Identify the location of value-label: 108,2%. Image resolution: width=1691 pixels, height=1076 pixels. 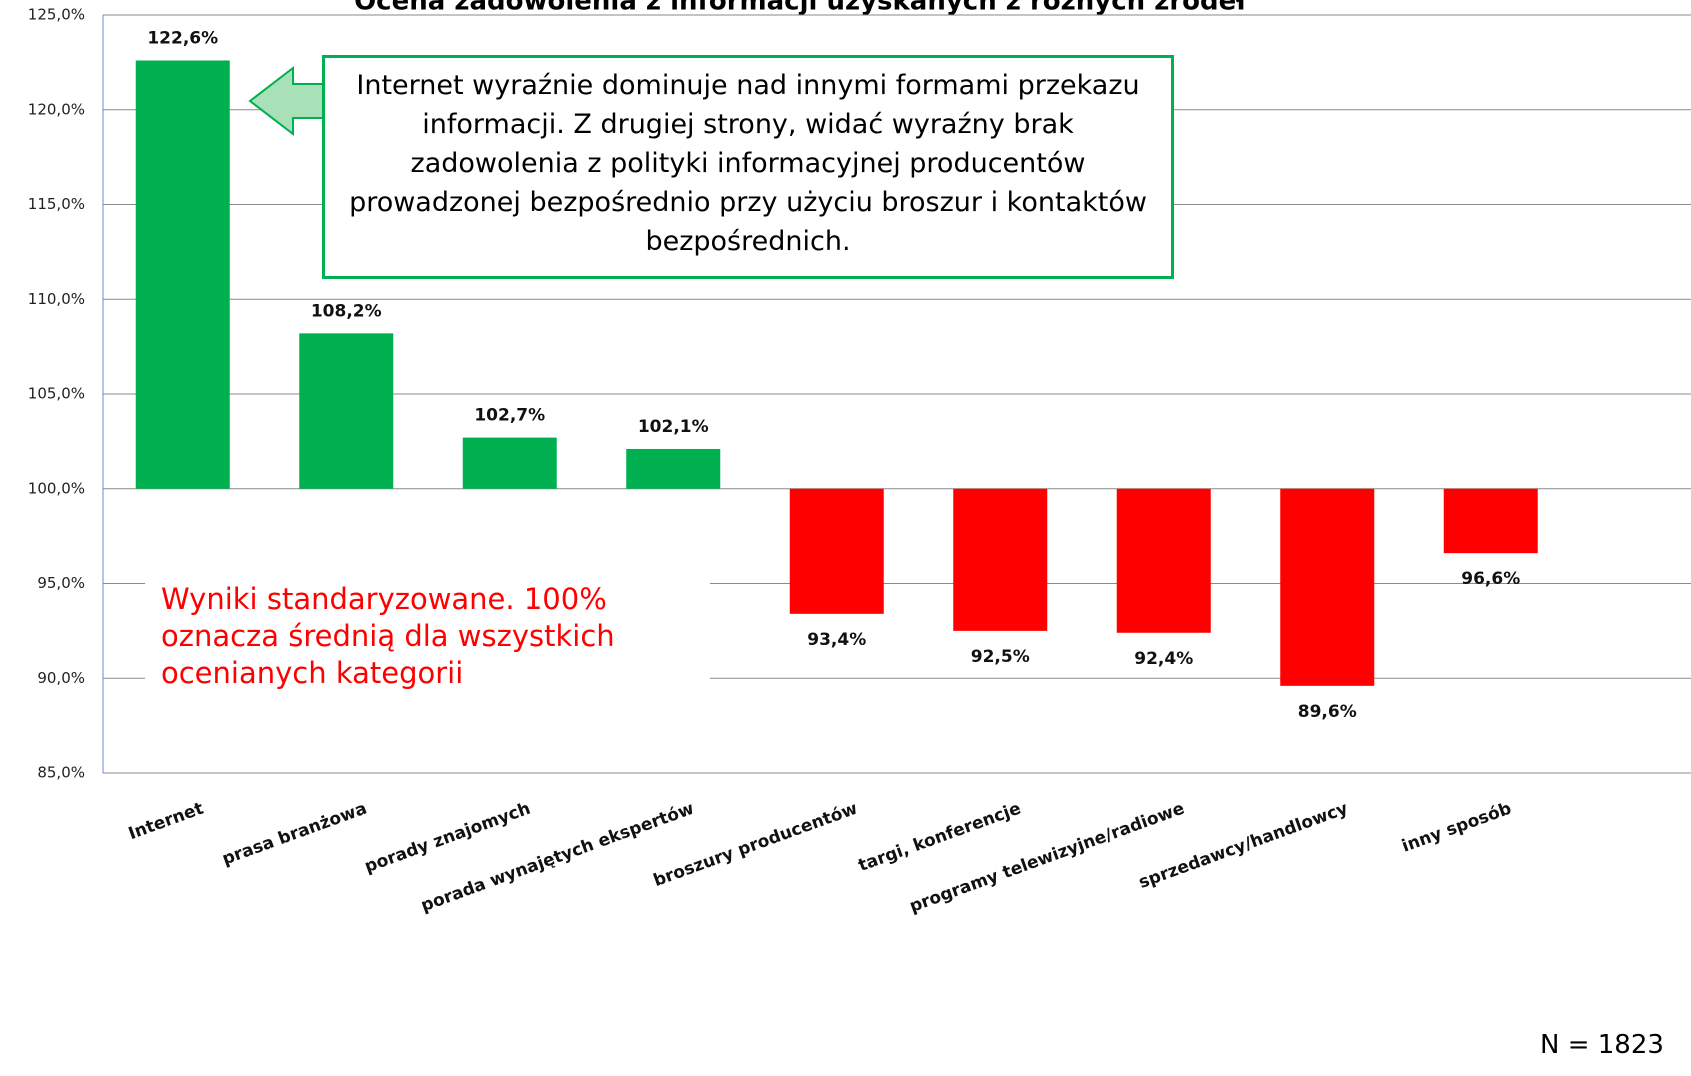
(346, 311).